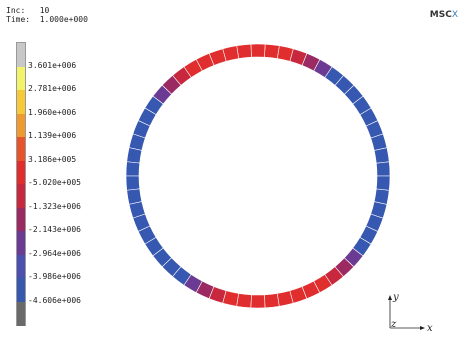 The width and height of the screenshot is (468, 337). Describe the element at coordinates (18, 19) in the screenshot. I see `time-label: Time:` at that location.